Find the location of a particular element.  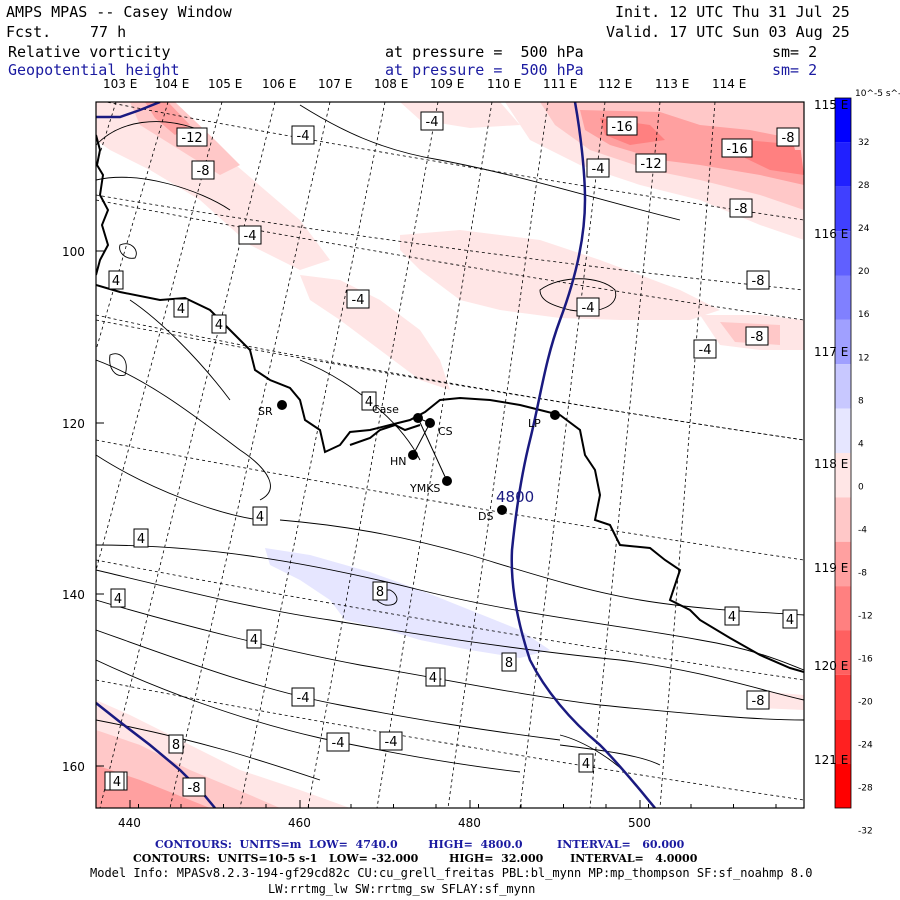

lon-label-top: 113 E is located at coordinates (672, 84).